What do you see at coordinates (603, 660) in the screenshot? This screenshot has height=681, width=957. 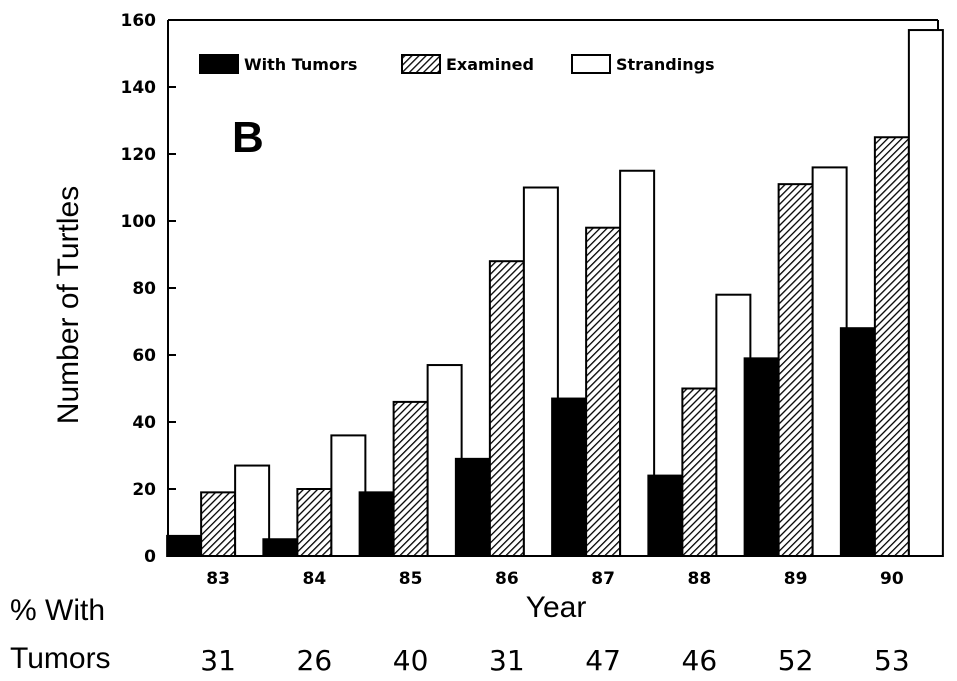 I see `pct-tumor-value: 47` at bounding box center [603, 660].